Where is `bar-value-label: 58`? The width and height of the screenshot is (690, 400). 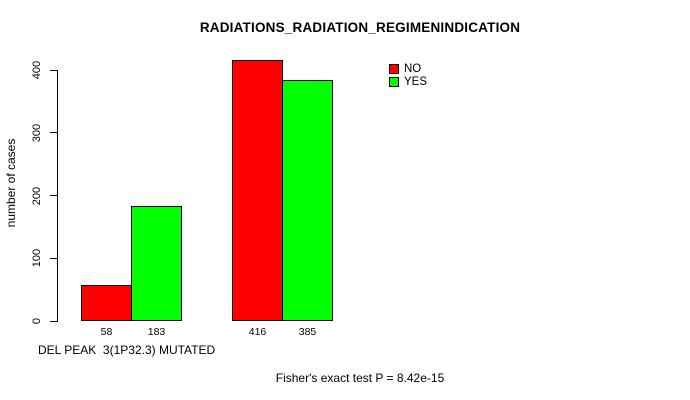 bar-value-label: 58 is located at coordinates (106, 332).